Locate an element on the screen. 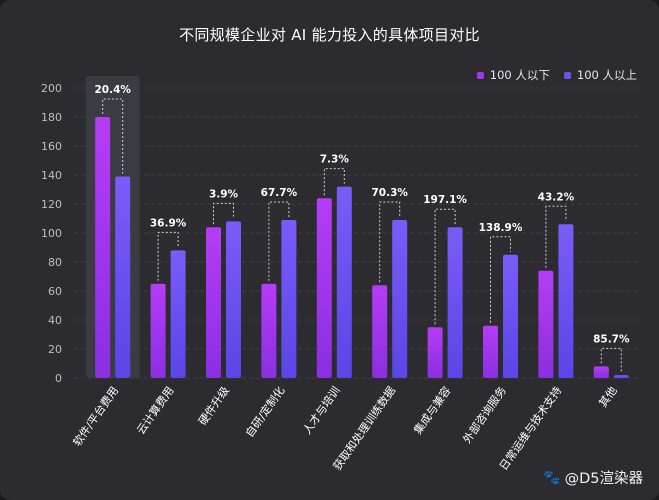 The width and height of the screenshot is (659, 500). comparison-label: 20.4% is located at coordinates (112, 90).